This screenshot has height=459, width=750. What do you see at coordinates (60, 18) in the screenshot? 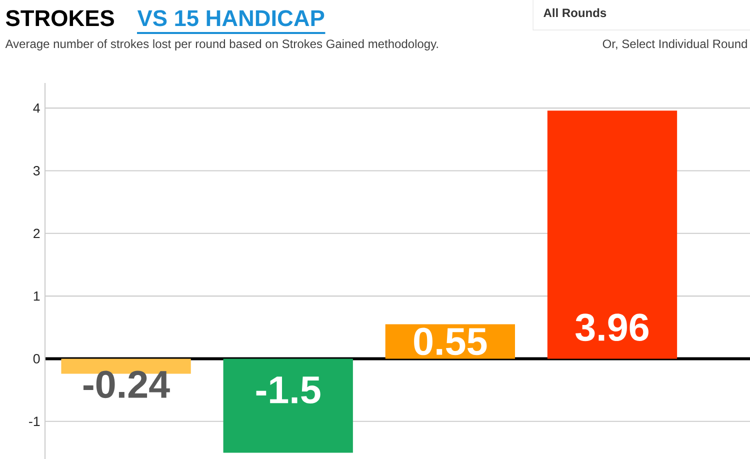
I see `chart-title: STROKES` at bounding box center [60, 18].